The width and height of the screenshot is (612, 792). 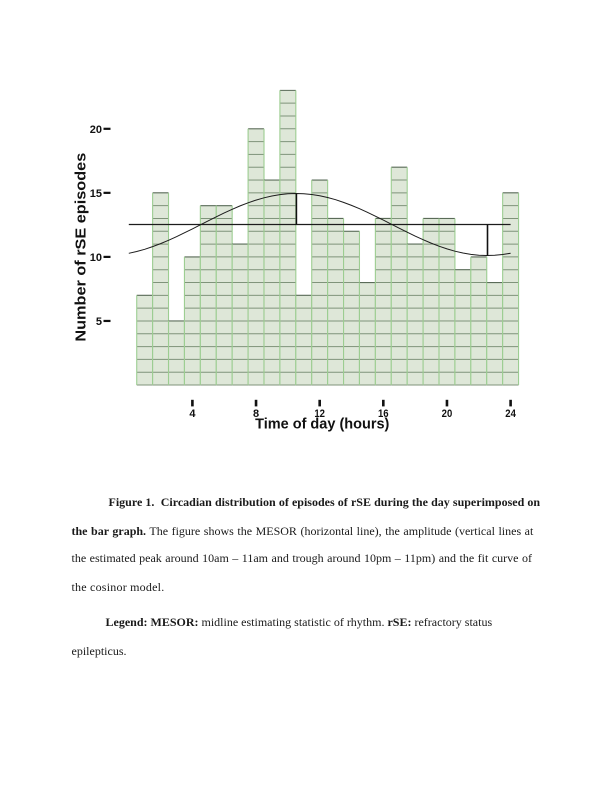 What do you see at coordinates (99, 322) in the screenshot?
I see `svg-text: 5` at bounding box center [99, 322].